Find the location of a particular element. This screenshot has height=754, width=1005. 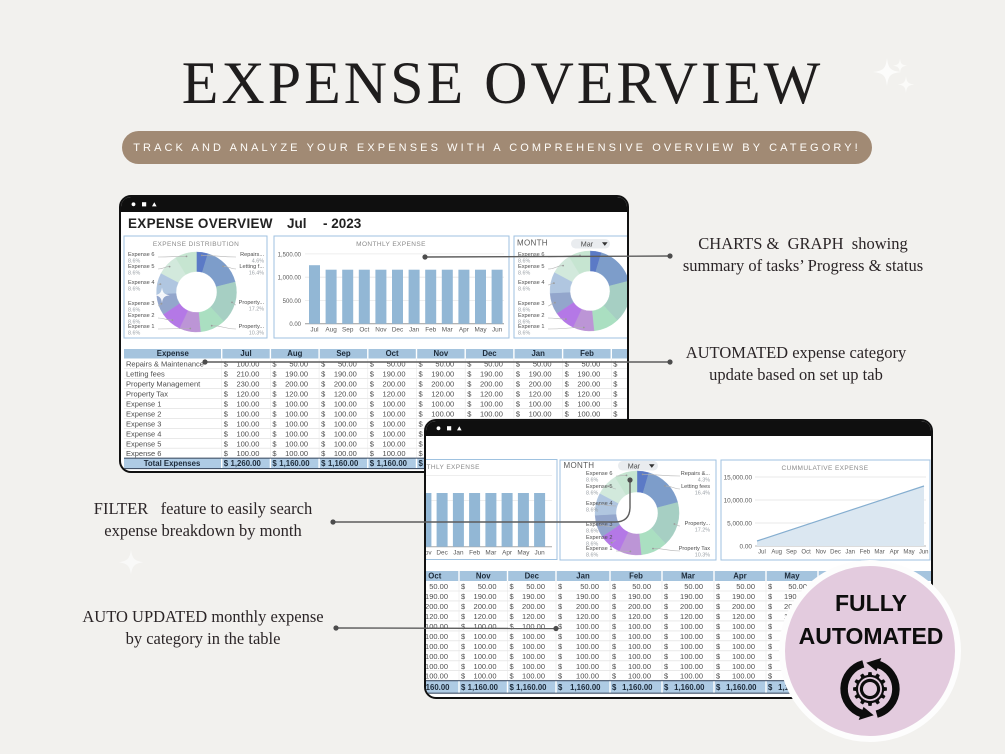

svg-text: Letting fees is located at coordinates (695, 487).